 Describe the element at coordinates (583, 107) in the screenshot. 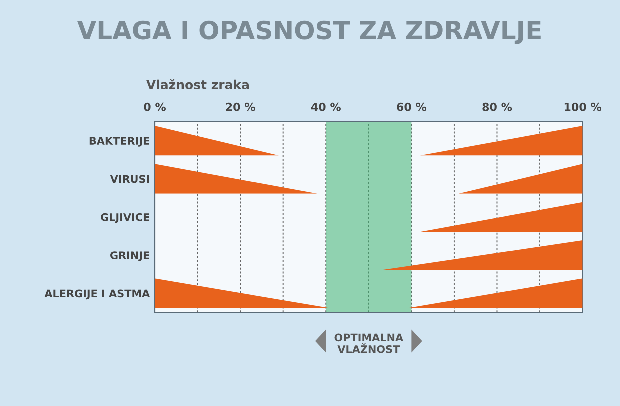

I see `x-tick-label: 100 %` at that location.